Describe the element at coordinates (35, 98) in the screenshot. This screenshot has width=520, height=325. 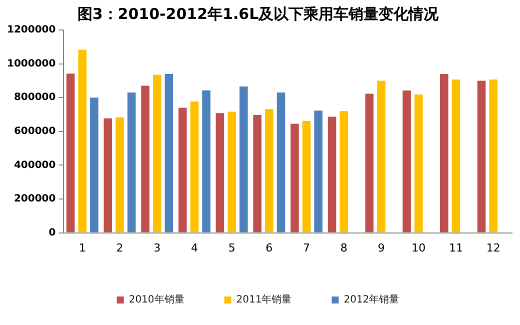
I see `y-tick-label: 800000` at that location.